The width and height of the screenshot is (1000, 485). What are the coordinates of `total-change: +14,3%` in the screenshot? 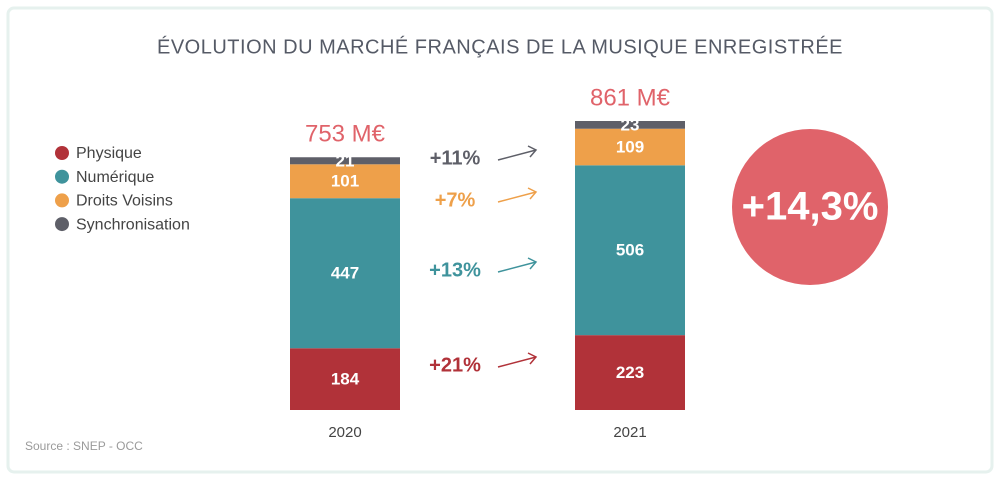 It's located at (810, 207).